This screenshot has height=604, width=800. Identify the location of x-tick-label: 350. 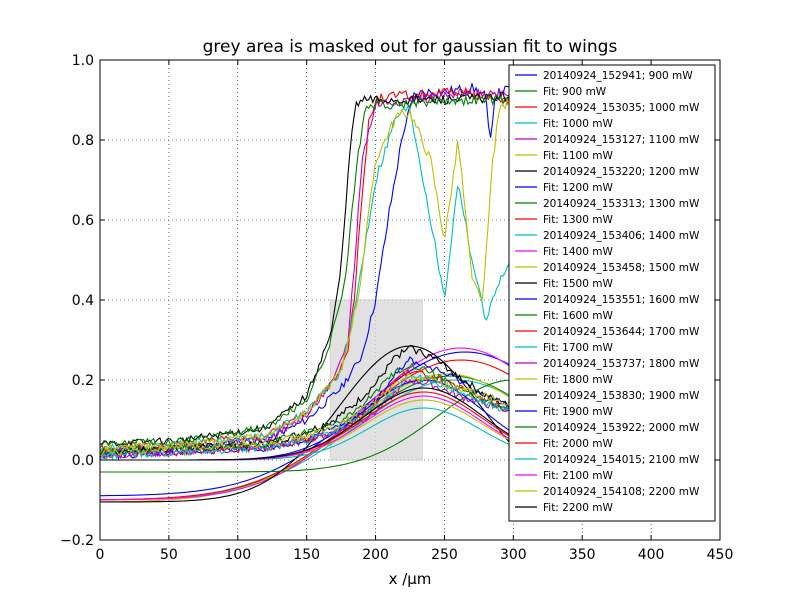
(582, 555).